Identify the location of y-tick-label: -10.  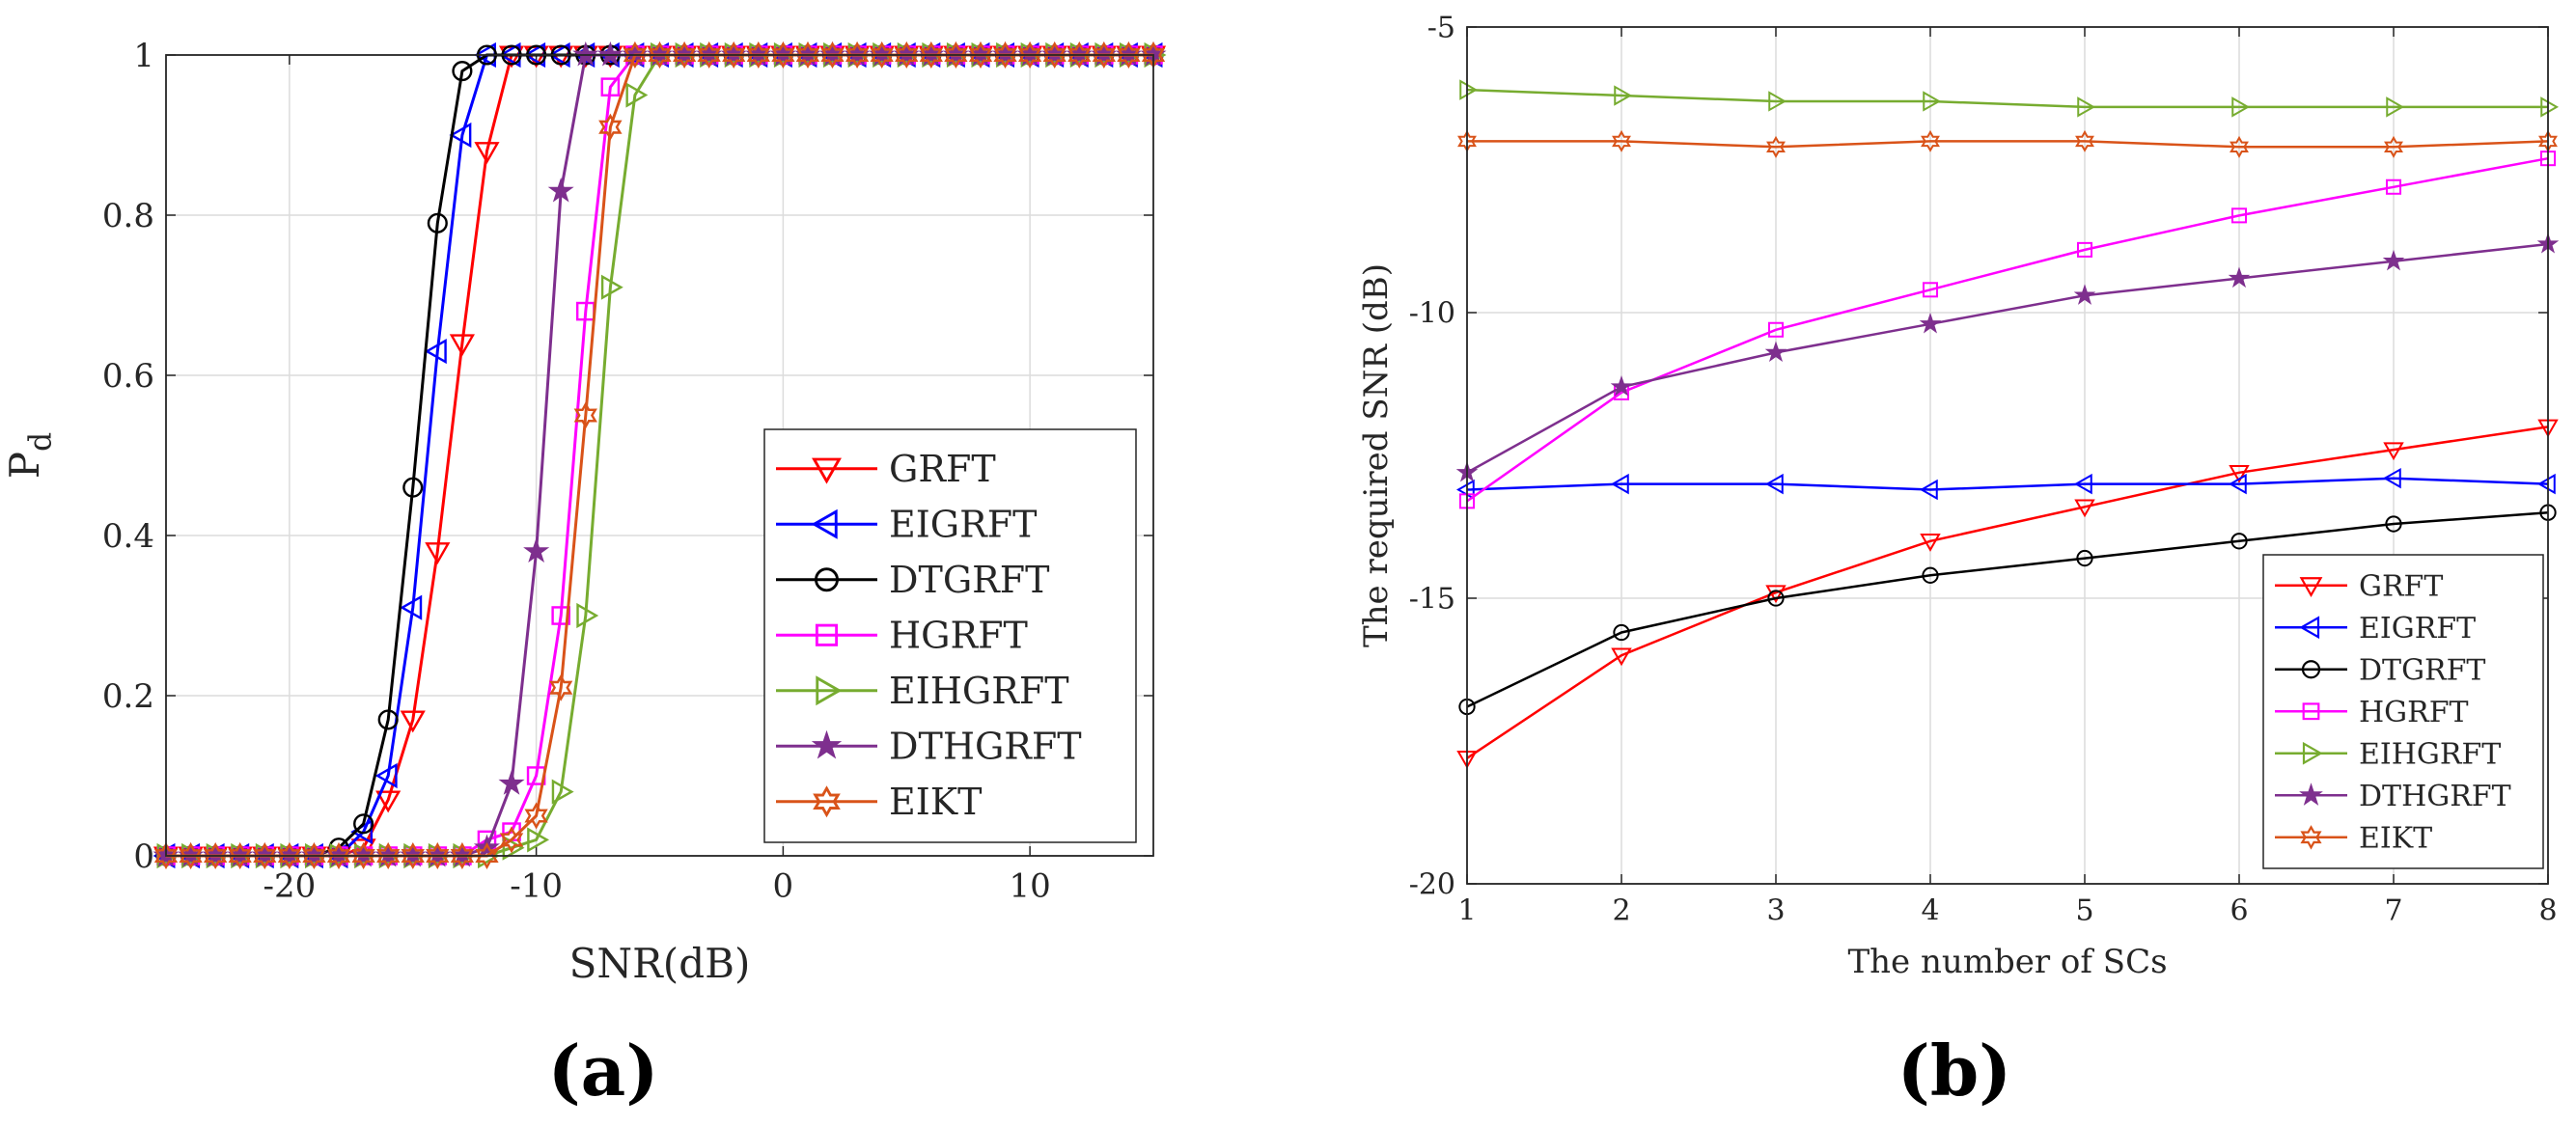
(1432, 314).